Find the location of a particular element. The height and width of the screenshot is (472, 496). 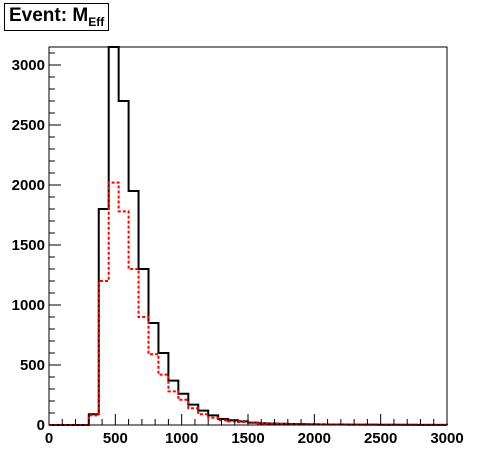

y-tick-label: 1500 is located at coordinates (28, 245).